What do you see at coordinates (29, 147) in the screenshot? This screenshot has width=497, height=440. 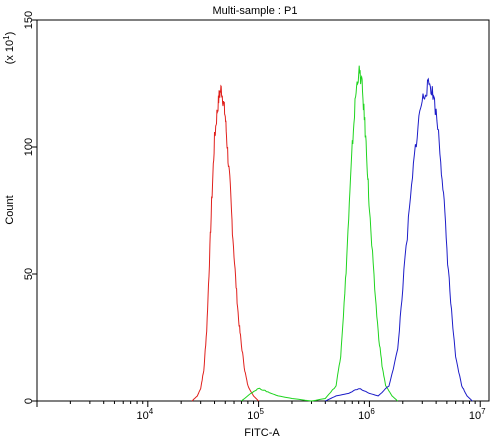 I see `y-tick-label: 100` at bounding box center [29, 147].